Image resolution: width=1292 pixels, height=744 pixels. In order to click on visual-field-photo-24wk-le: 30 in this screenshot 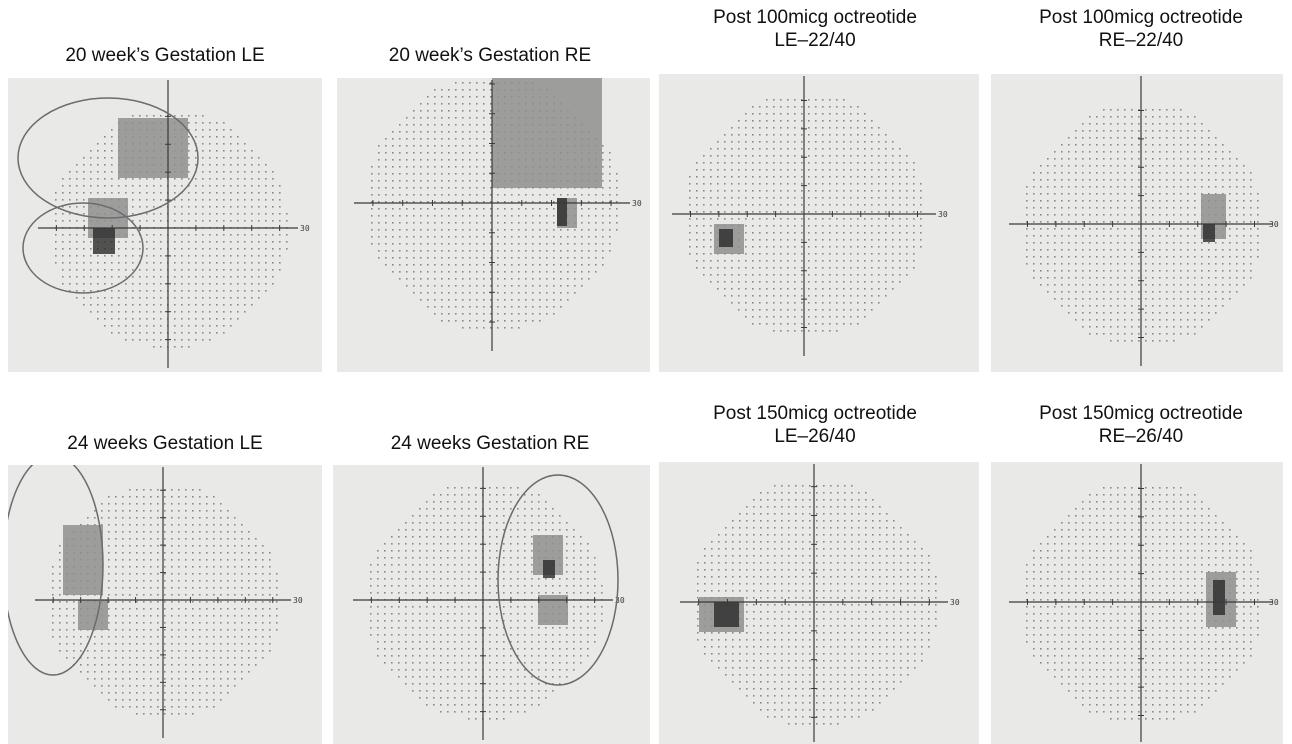, I will do `click(165, 604)`.